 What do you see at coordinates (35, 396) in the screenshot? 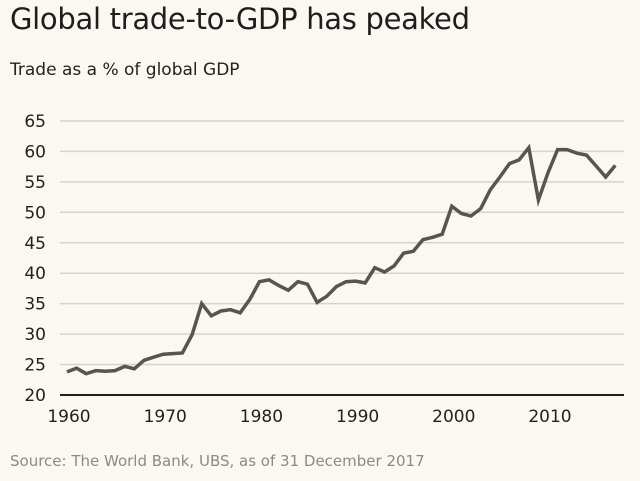
I see `y-tick-label: 20` at bounding box center [35, 396].